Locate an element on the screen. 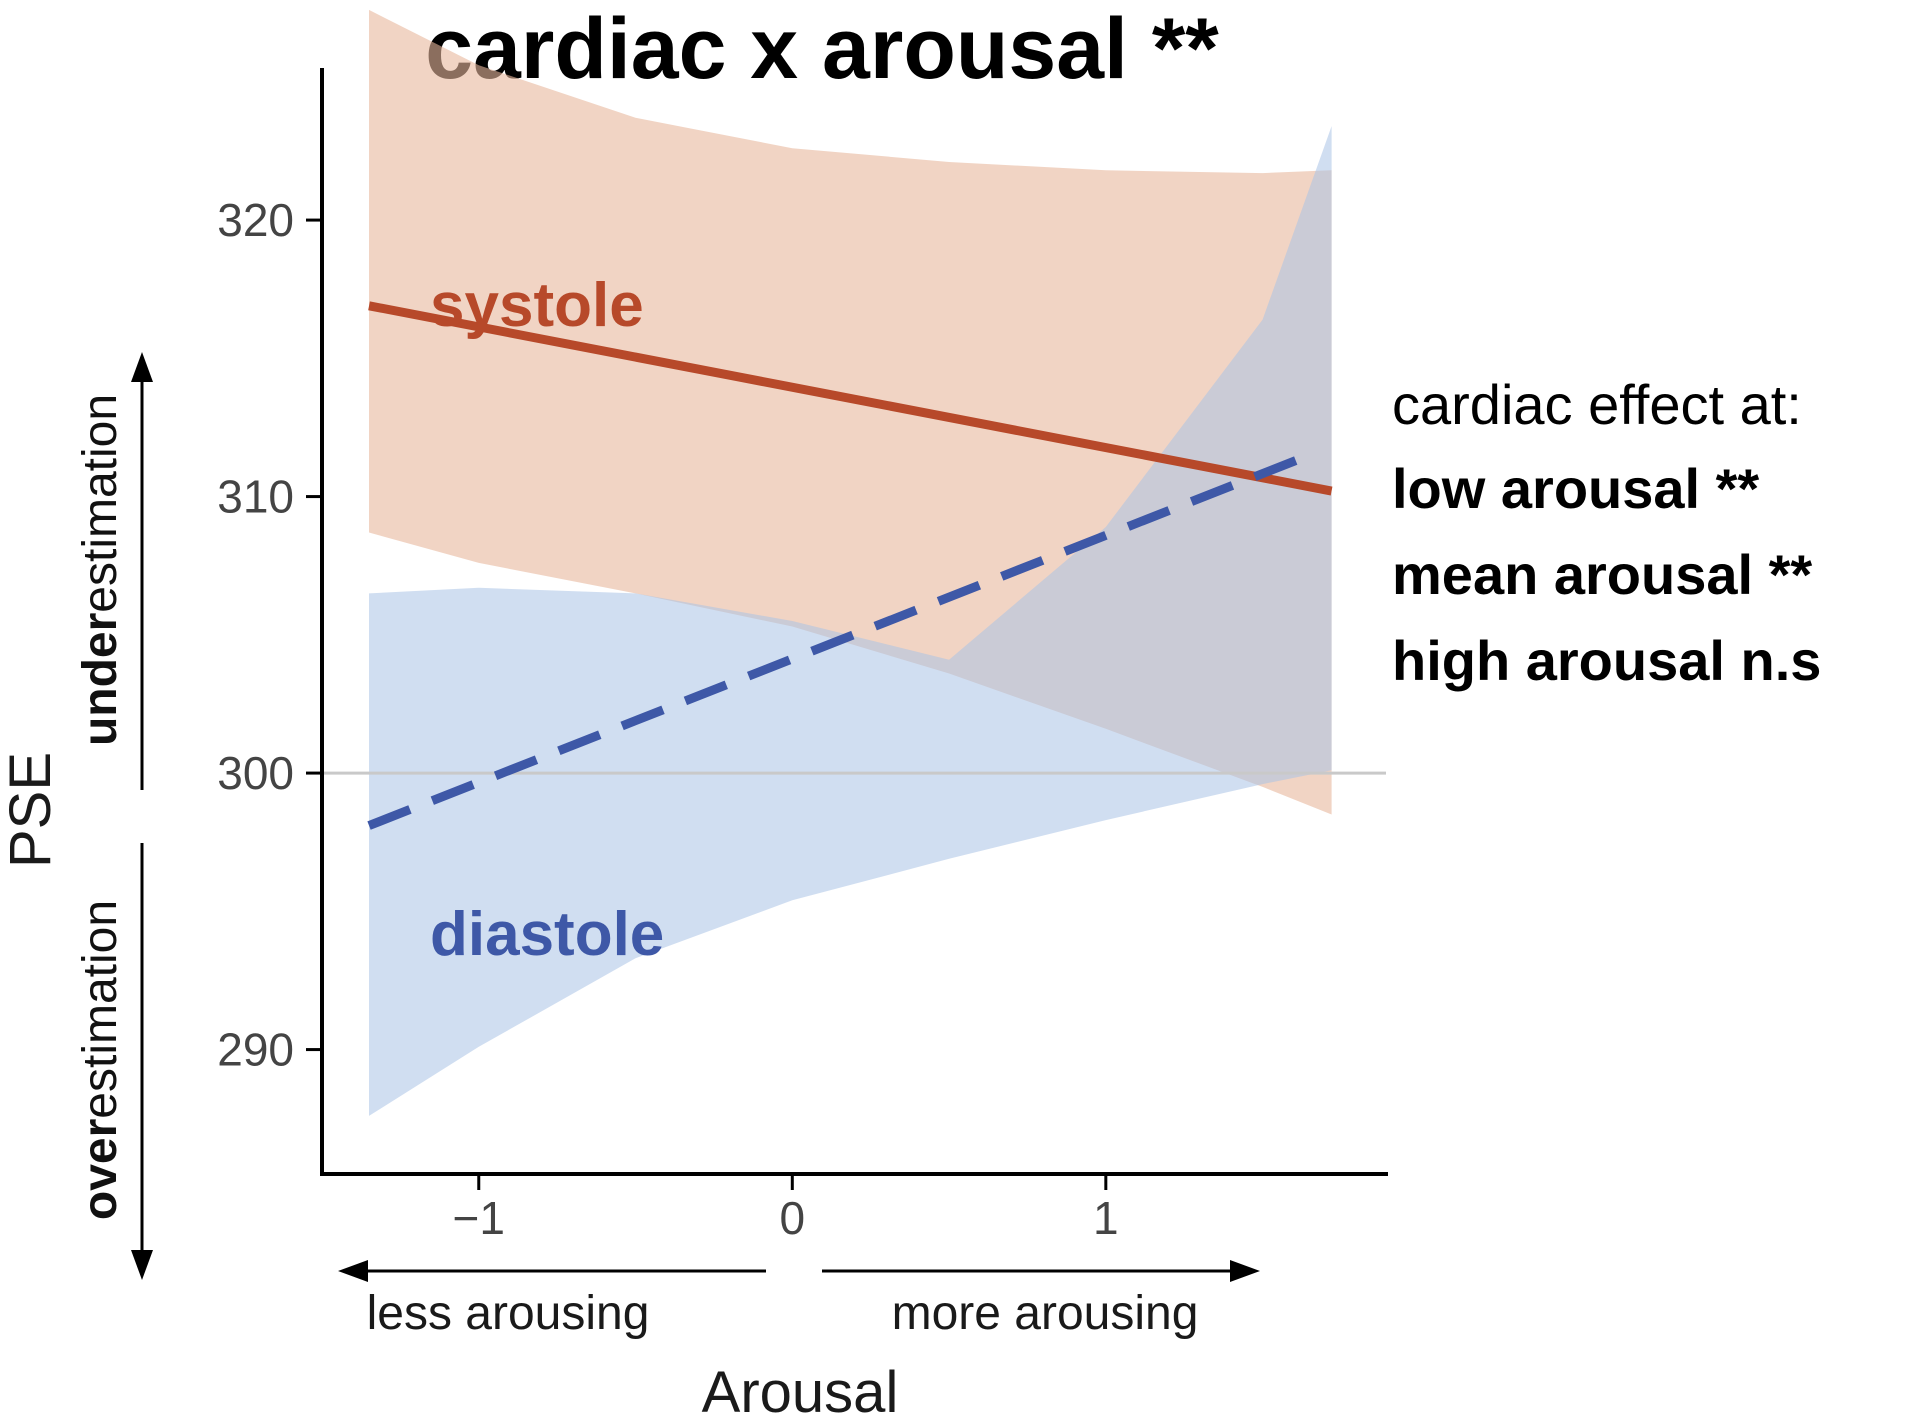  y-direction-arrows: underestimation overestimation is located at coordinates (113, 816).